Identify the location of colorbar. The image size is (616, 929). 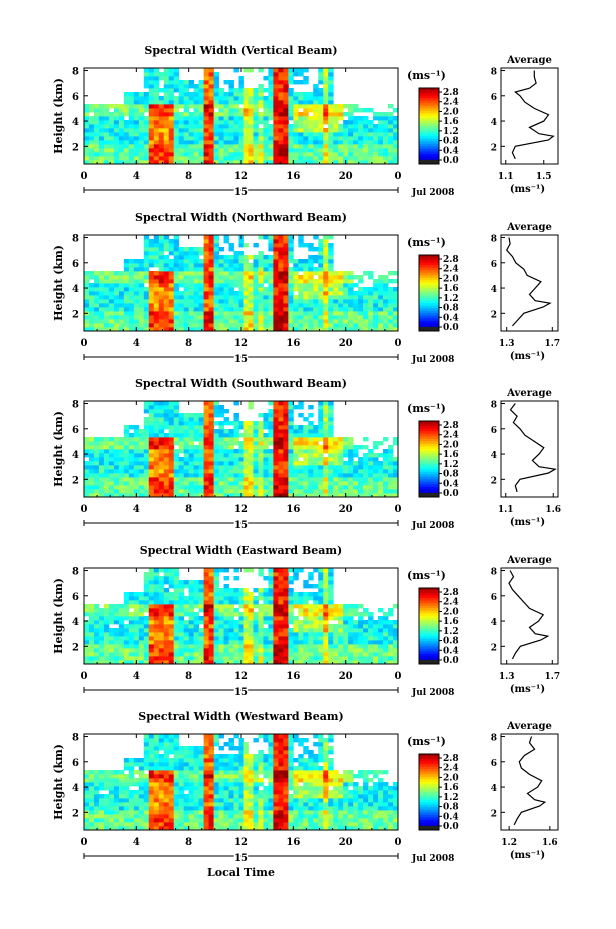
(429, 792).